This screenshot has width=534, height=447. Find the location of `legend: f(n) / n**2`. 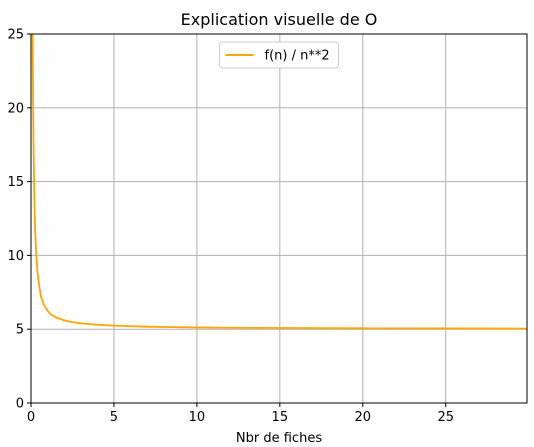

legend: f(n) / n**2 is located at coordinates (279, 55).